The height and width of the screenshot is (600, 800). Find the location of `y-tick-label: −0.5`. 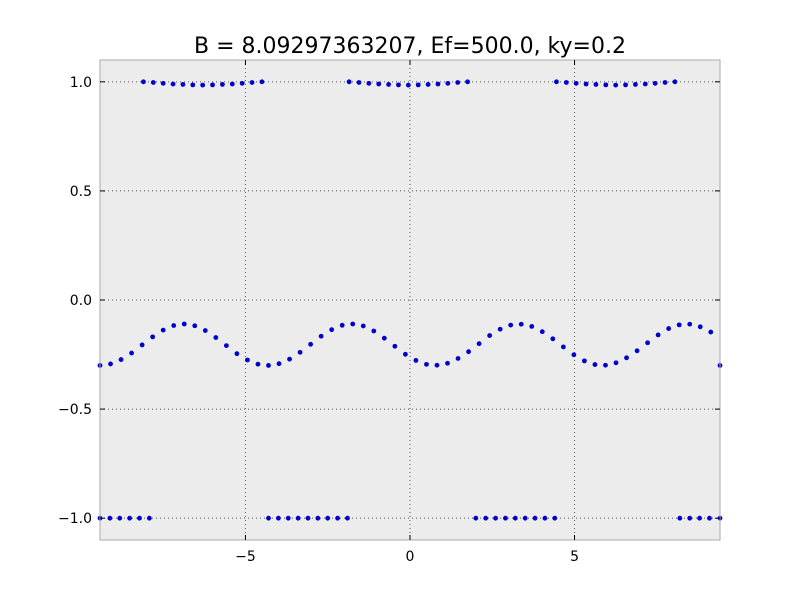

y-tick-label: −0.5 is located at coordinates (75, 410).